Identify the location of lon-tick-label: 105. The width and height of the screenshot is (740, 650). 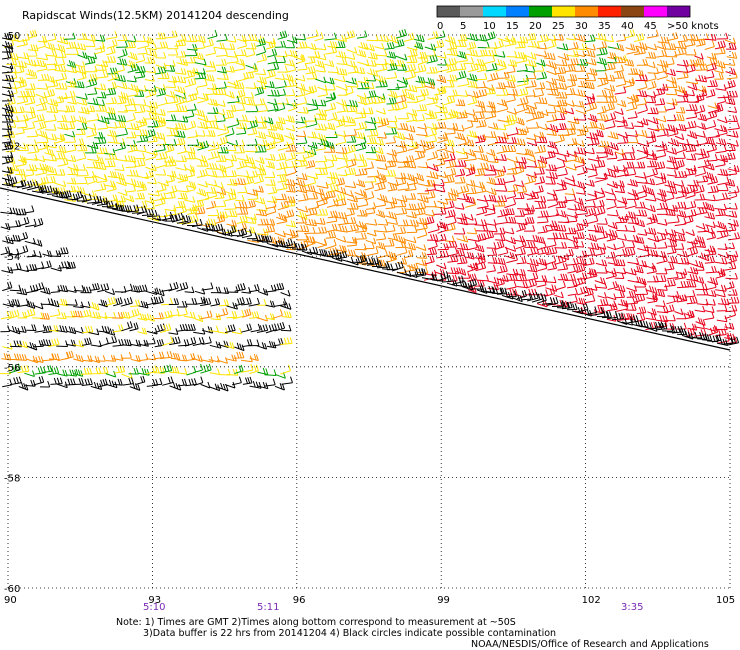
(725, 600).